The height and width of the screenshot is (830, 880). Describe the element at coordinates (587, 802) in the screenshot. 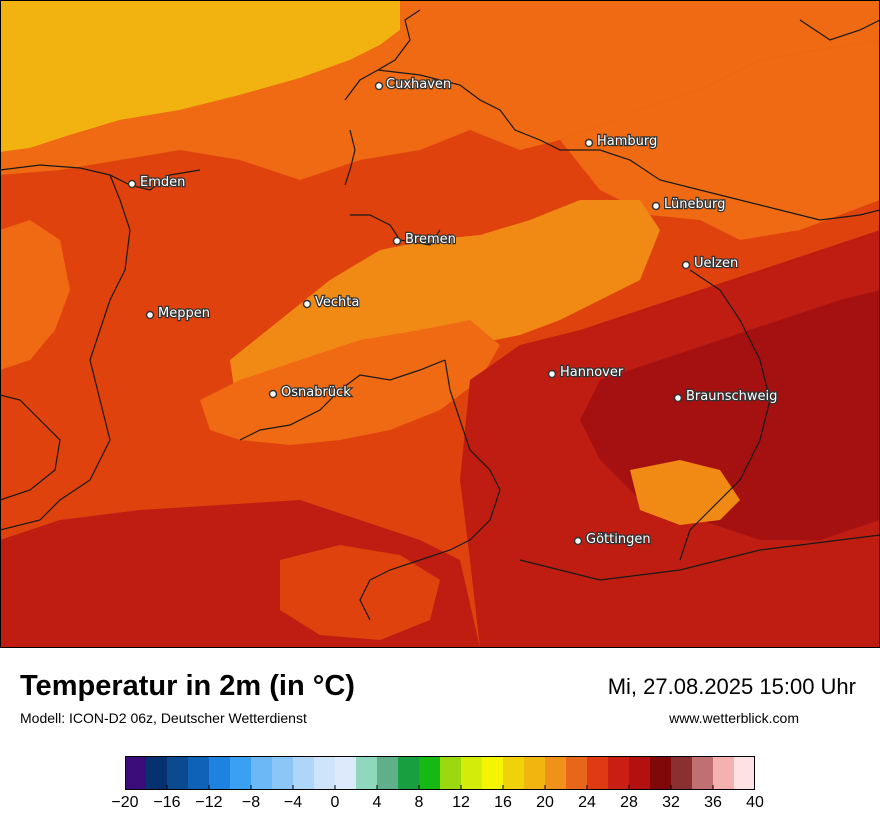

I see `colorbar-tick-label: 24` at that location.